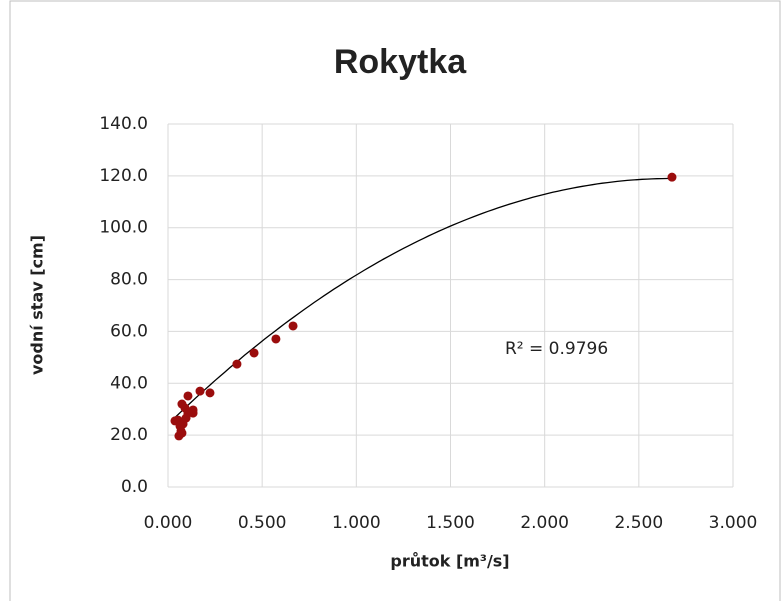  Describe the element at coordinates (129, 280) in the screenshot. I see `y-tick-label: 80.0` at that location.